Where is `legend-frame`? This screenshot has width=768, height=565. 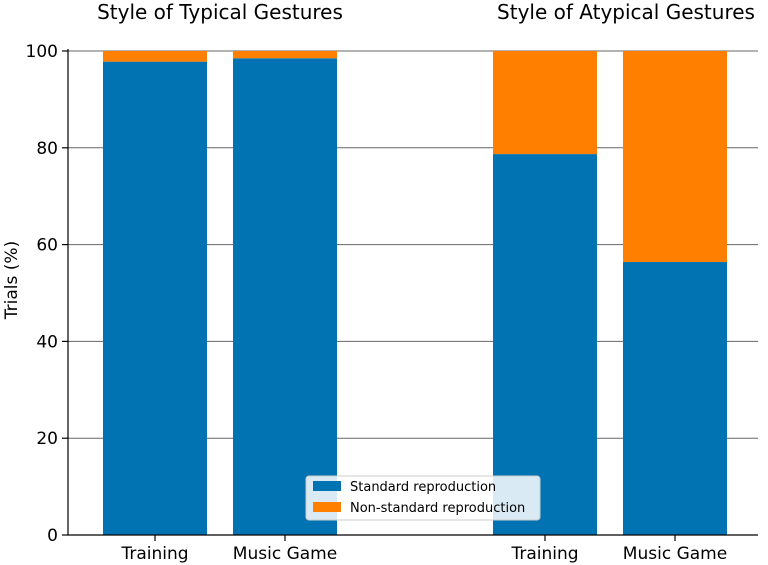 legend-frame is located at coordinates (423, 498).